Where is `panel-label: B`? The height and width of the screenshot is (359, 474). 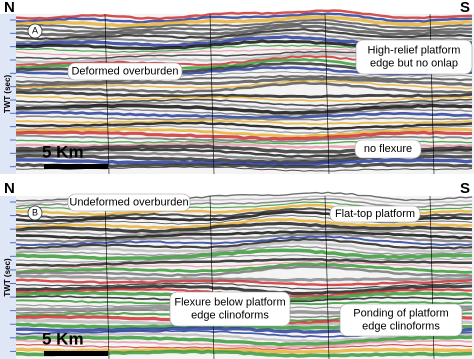
panel-label: B is located at coordinates (35, 212).